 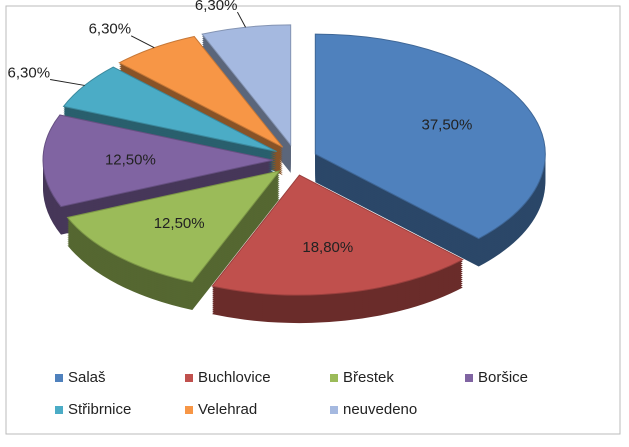 What do you see at coordinates (234, 377) in the screenshot?
I see `legend-label: Buchlovice` at bounding box center [234, 377].